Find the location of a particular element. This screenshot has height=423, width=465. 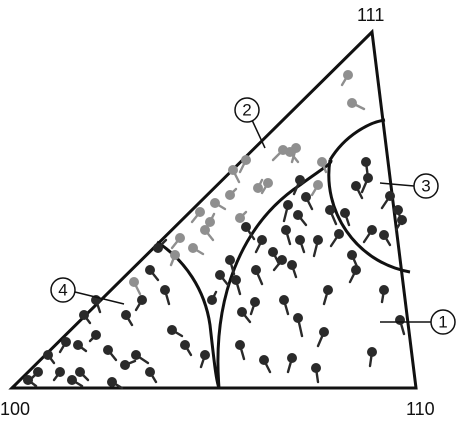

region-label-3: 3 is located at coordinates (425, 186).